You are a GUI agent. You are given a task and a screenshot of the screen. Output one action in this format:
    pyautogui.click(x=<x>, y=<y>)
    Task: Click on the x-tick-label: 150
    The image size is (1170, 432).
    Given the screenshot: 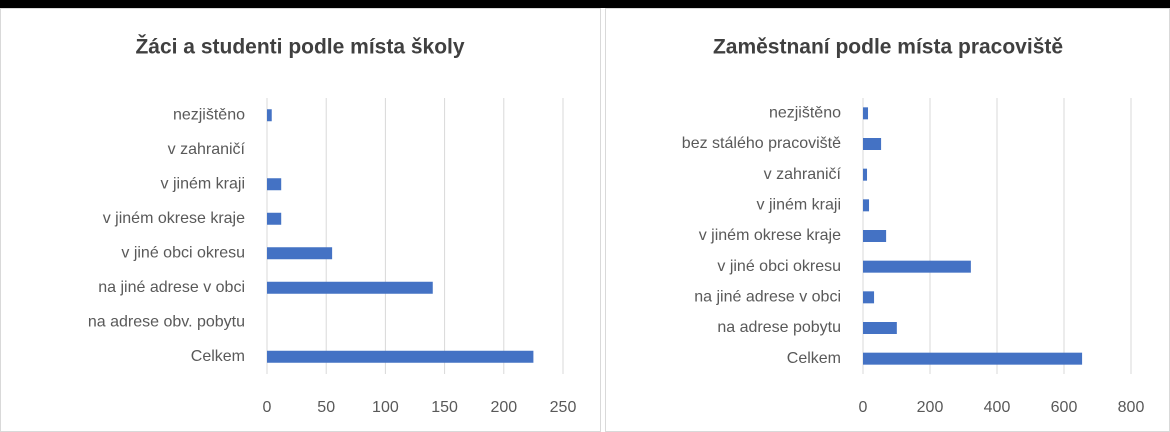 What is the action you would take?
    pyautogui.click(x=444, y=407)
    